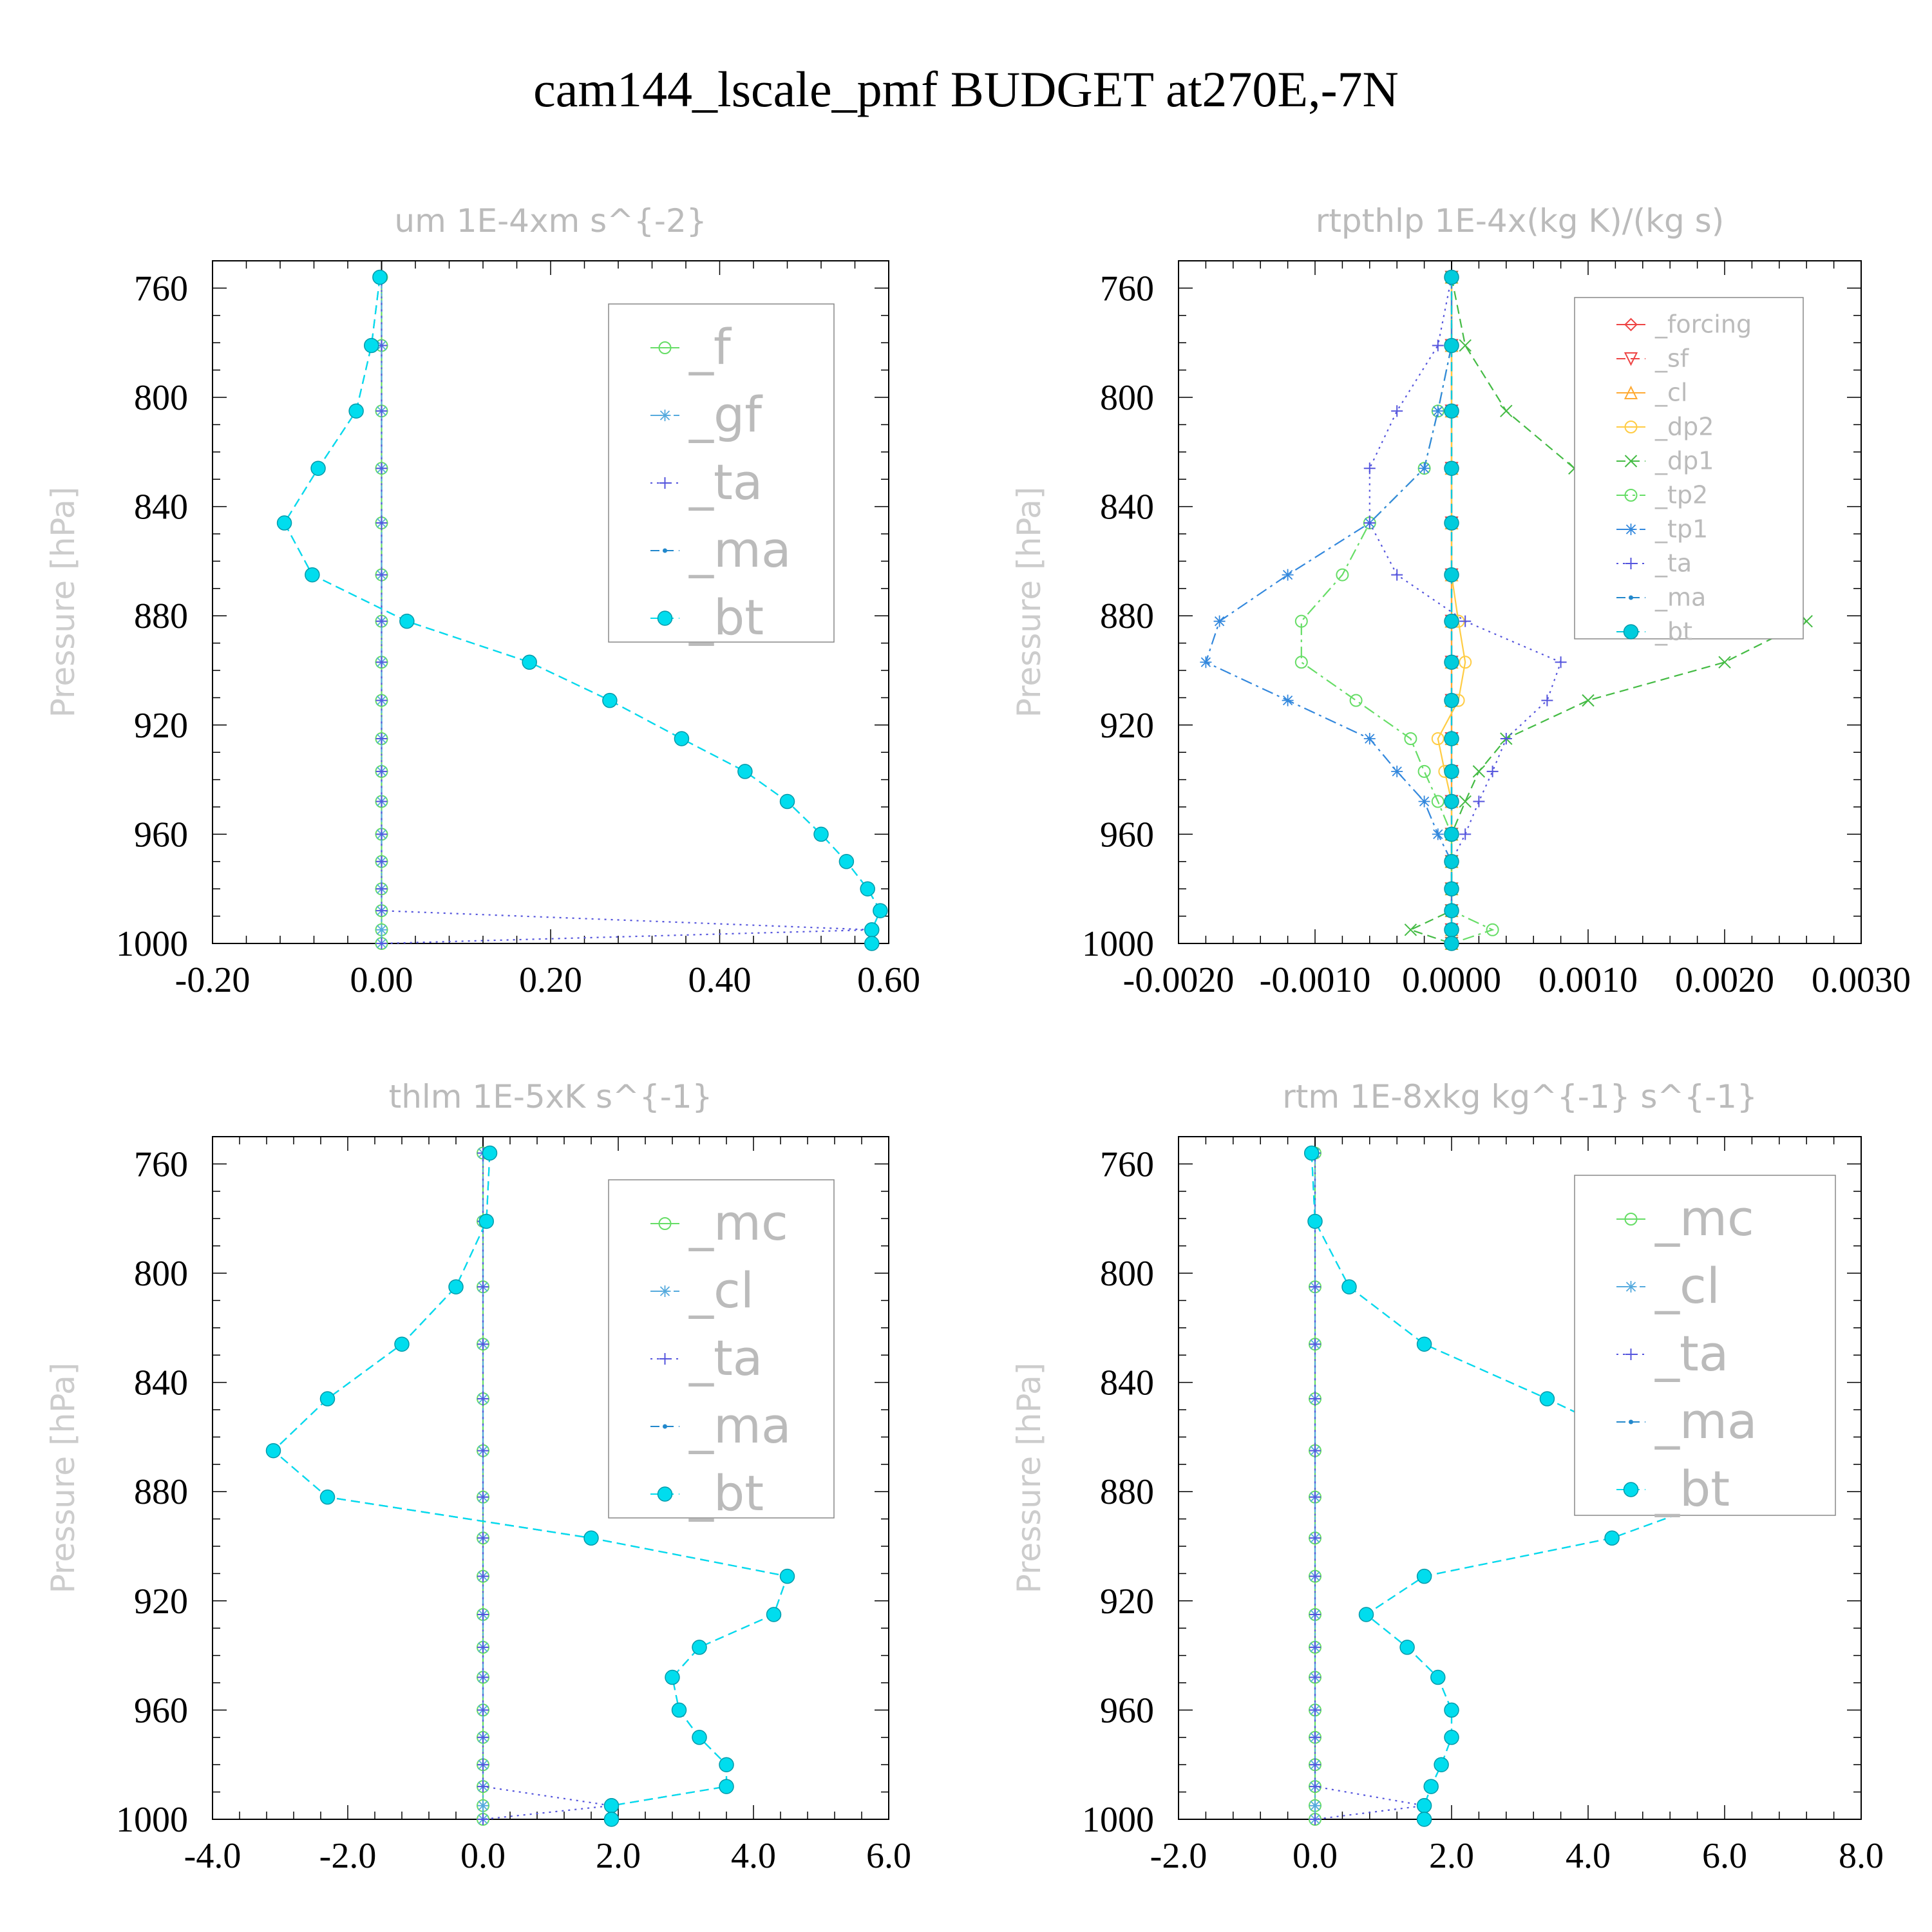 The width and height of the screenshot is (1932, 1932). I want to click on x-tick-label: 0.0, so click(1316, 1856).